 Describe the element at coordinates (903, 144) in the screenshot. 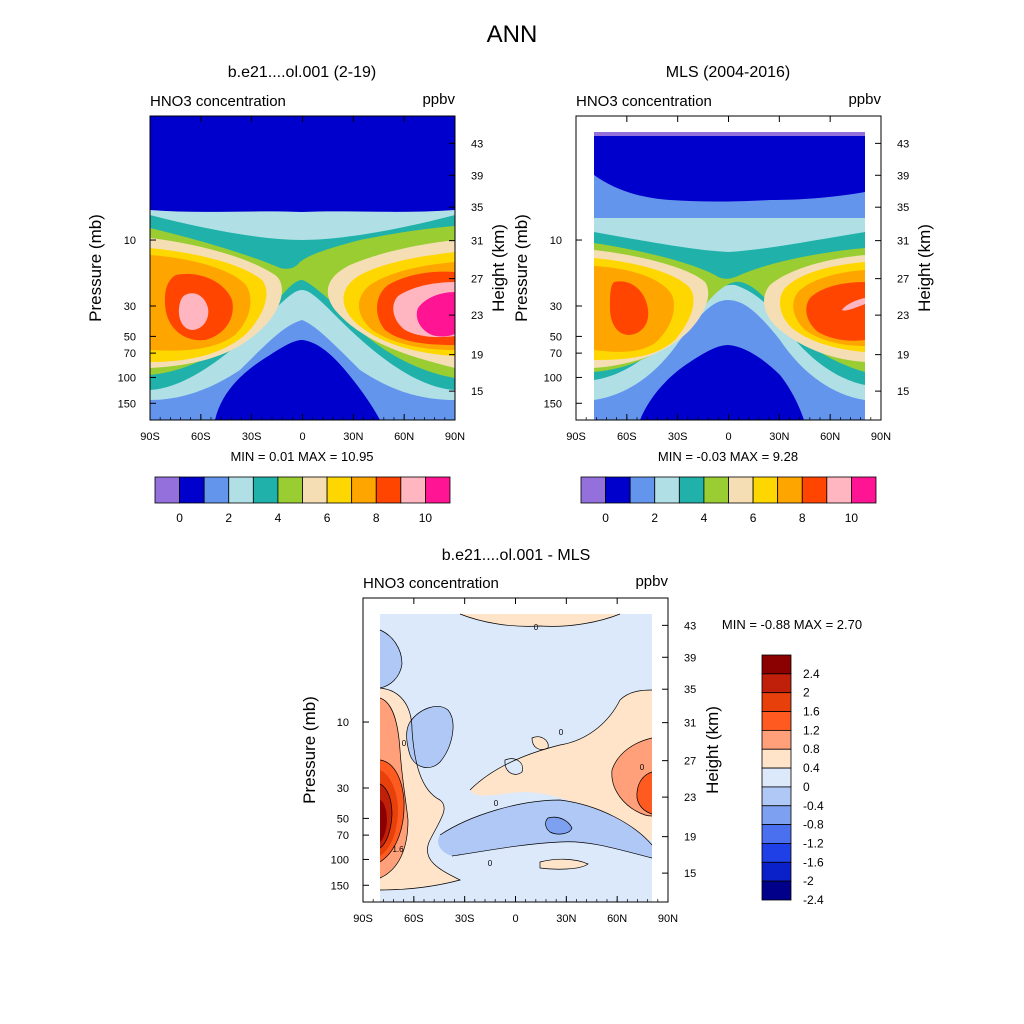

I see `y2-tick-label: 43` at that location.